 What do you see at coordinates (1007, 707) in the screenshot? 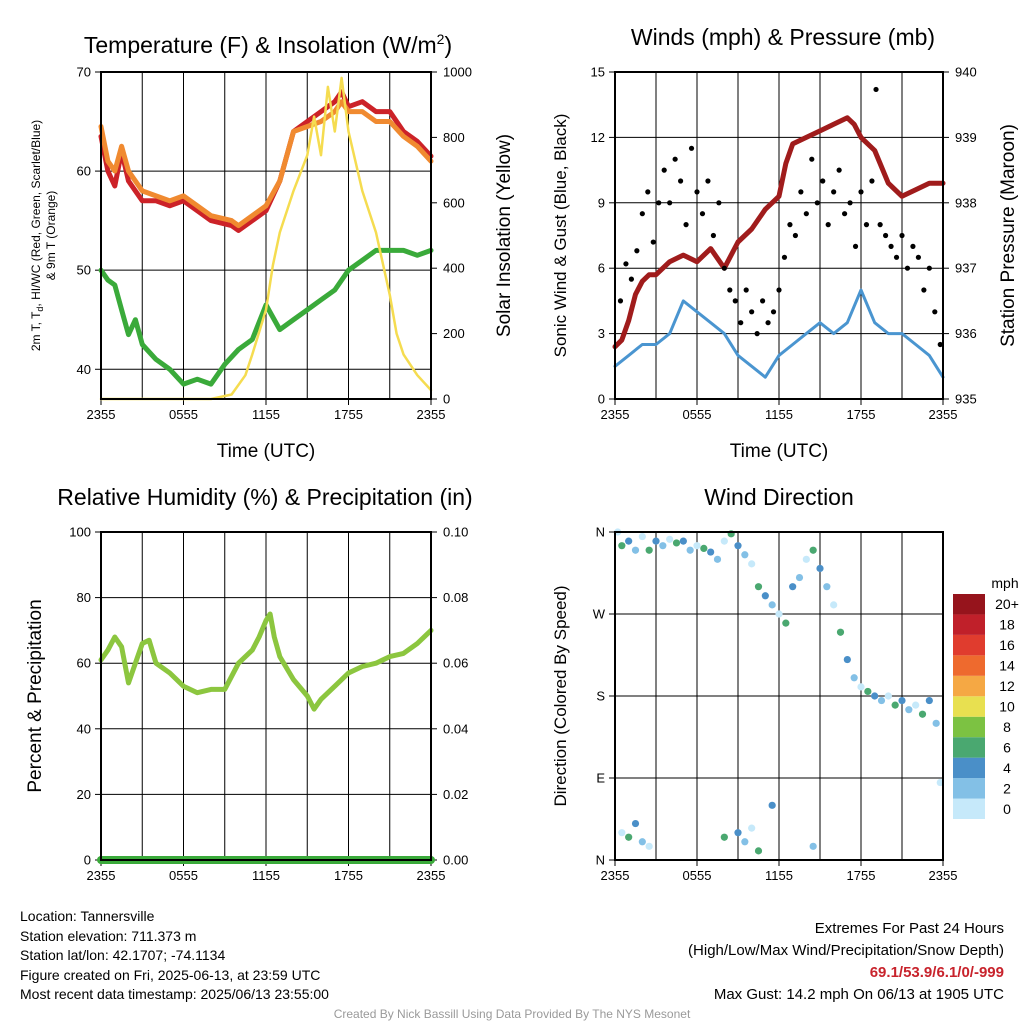
I see `colorbar-label: 10` at bounding box center [1007, 707].